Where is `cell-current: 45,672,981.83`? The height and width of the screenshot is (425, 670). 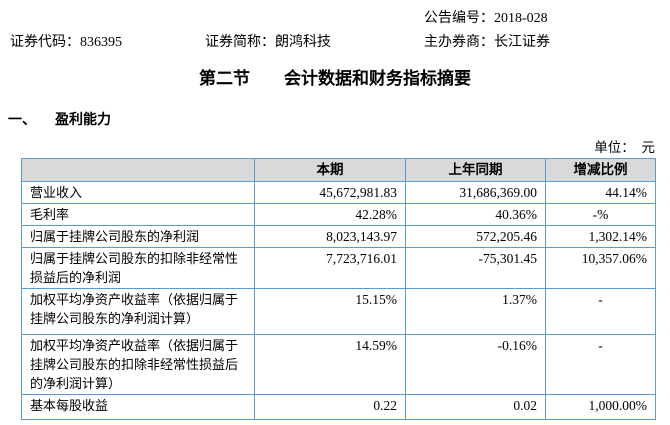
cell-current: 45,672,981.83 is located at coordinates (330, 192).